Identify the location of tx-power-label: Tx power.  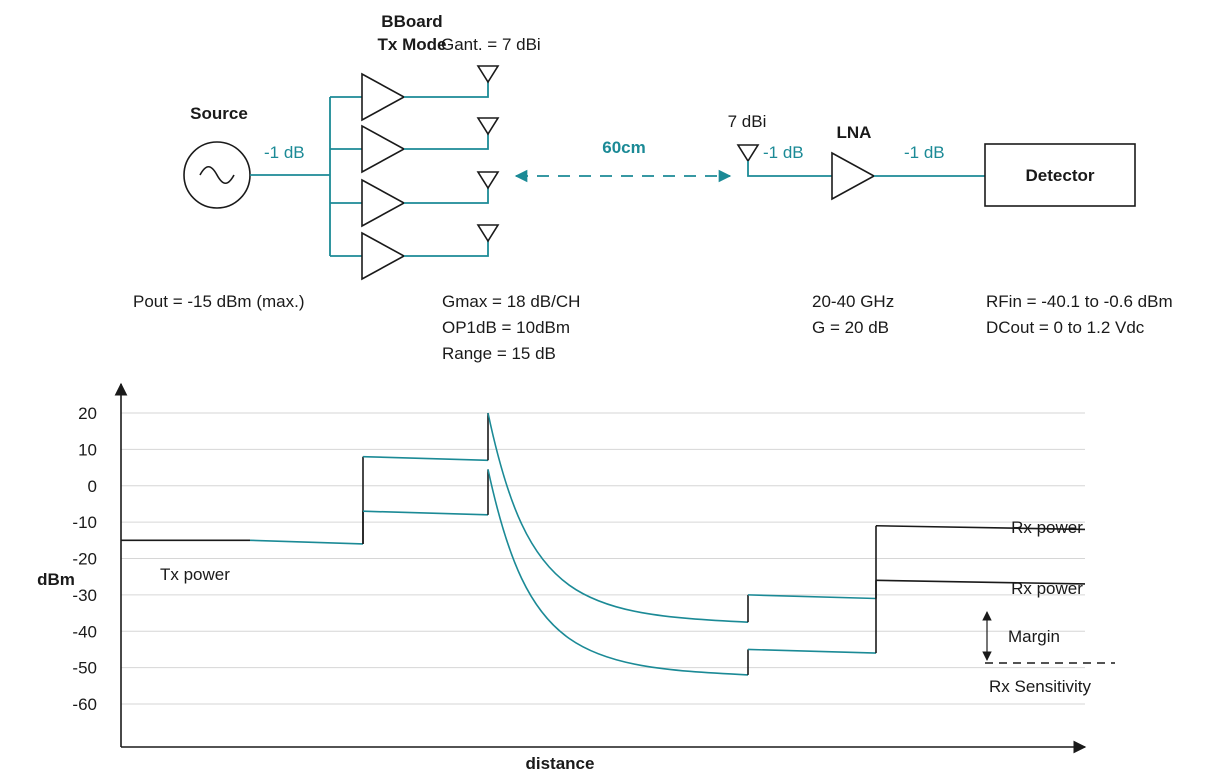
(195, 574).